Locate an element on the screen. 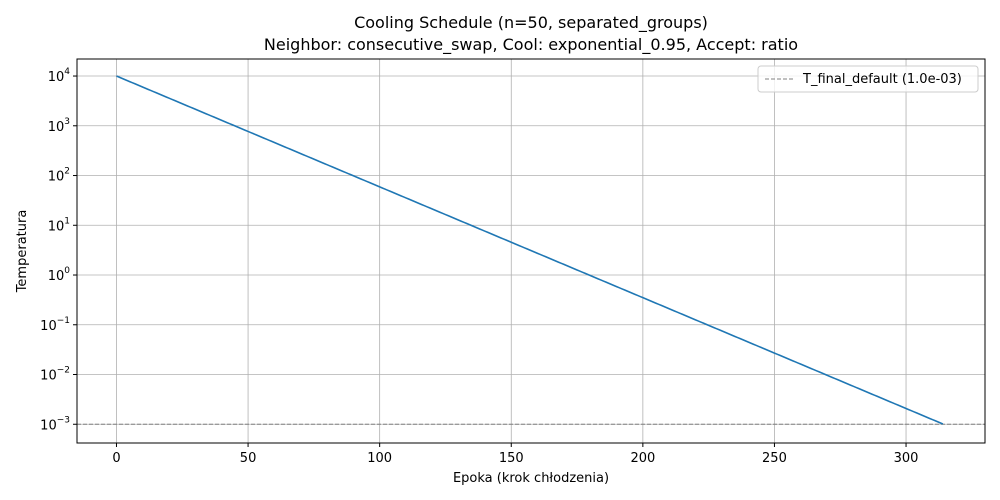 Image resolution: width=1000 pixels, height=500 pixels. y-tick-exponent: 4 is located at coordinates (67, 72).